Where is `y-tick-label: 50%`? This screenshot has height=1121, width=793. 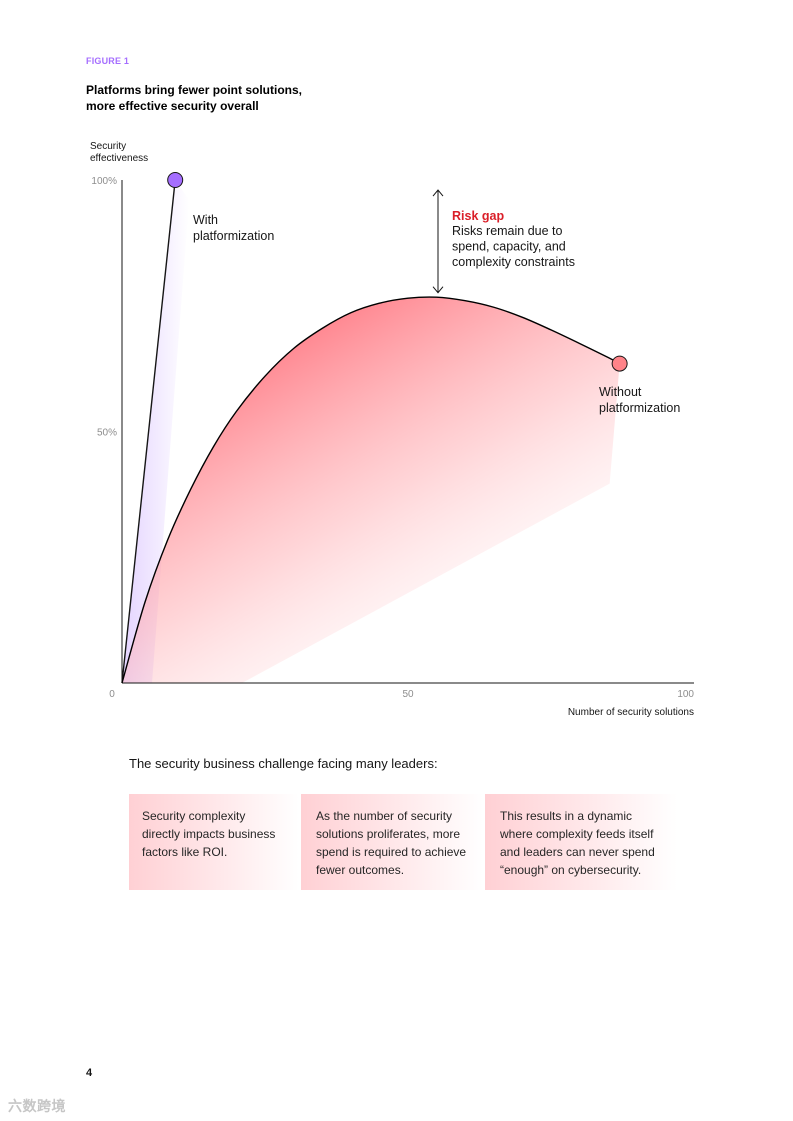
y-tick-label: 50% is located at coordinates (107, 433).